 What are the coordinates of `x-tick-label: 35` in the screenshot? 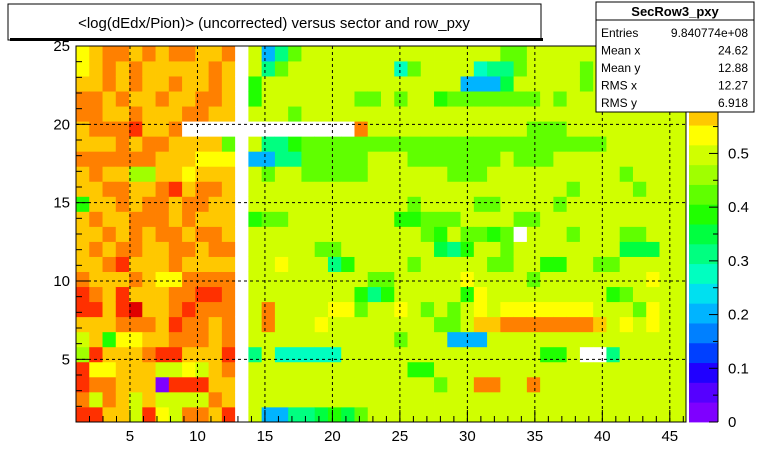 It's located at (535, 436).